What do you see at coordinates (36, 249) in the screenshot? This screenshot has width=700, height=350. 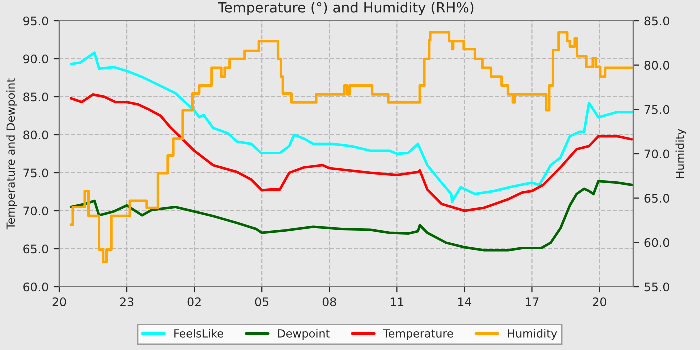 I see `y-tick-label: 65.0` at bounding box center [36, 249].